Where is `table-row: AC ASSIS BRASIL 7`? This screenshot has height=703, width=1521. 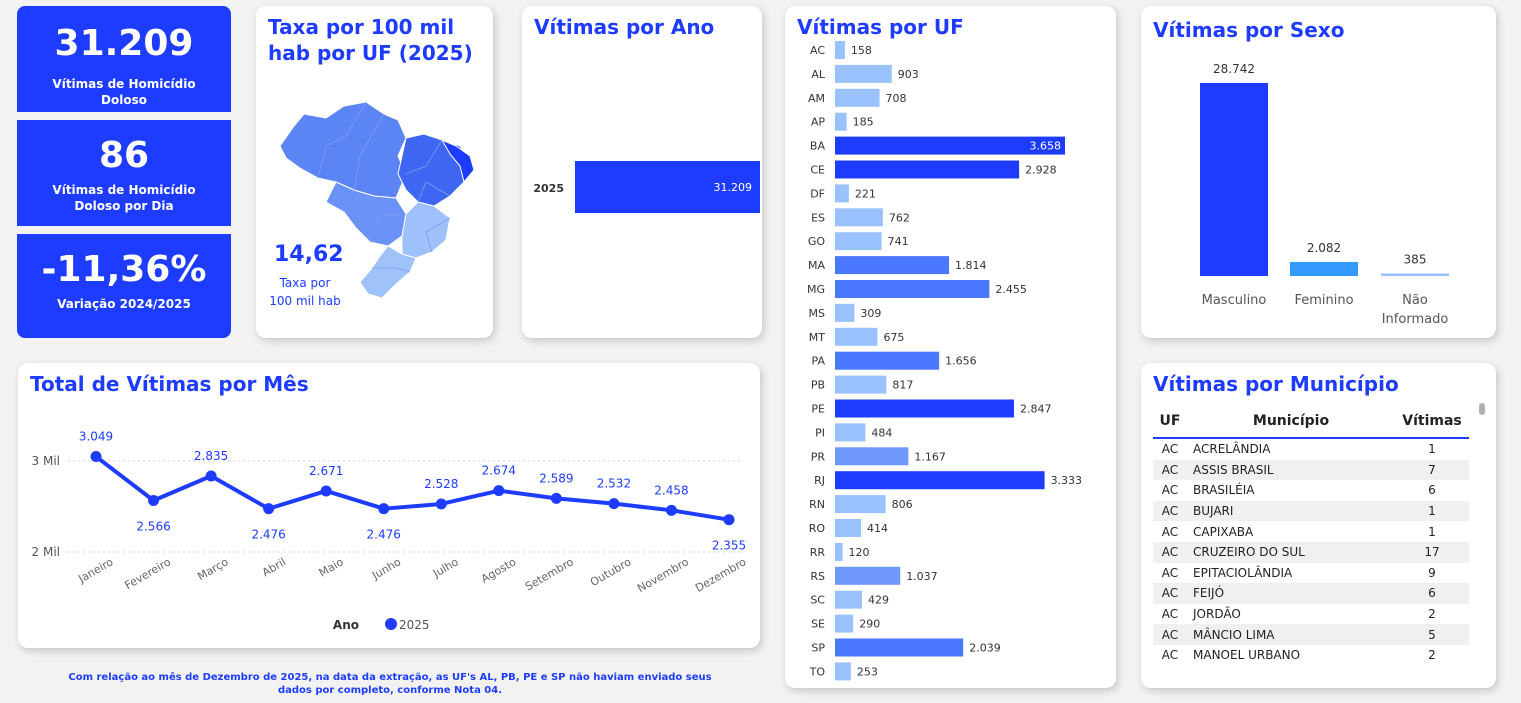 table-row: AC ASSIS BRASIL 7 is located at coordinates (1311, 470).